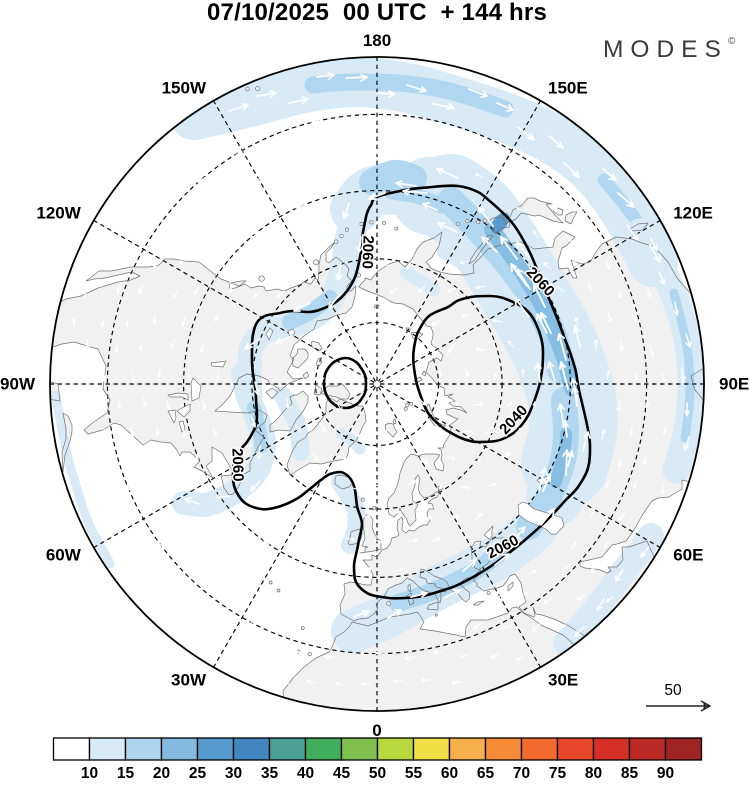 This screenshot has height=787, width=750. I want to click on colorbar-cells, so click(377, 749).